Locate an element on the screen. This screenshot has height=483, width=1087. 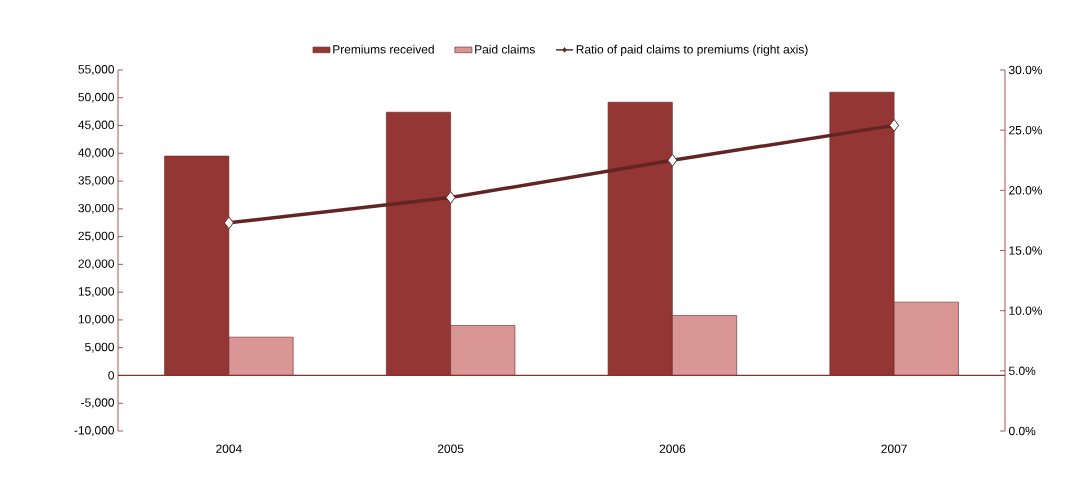
y-tick-label: 10,000 is located at coordinates (96, 319).